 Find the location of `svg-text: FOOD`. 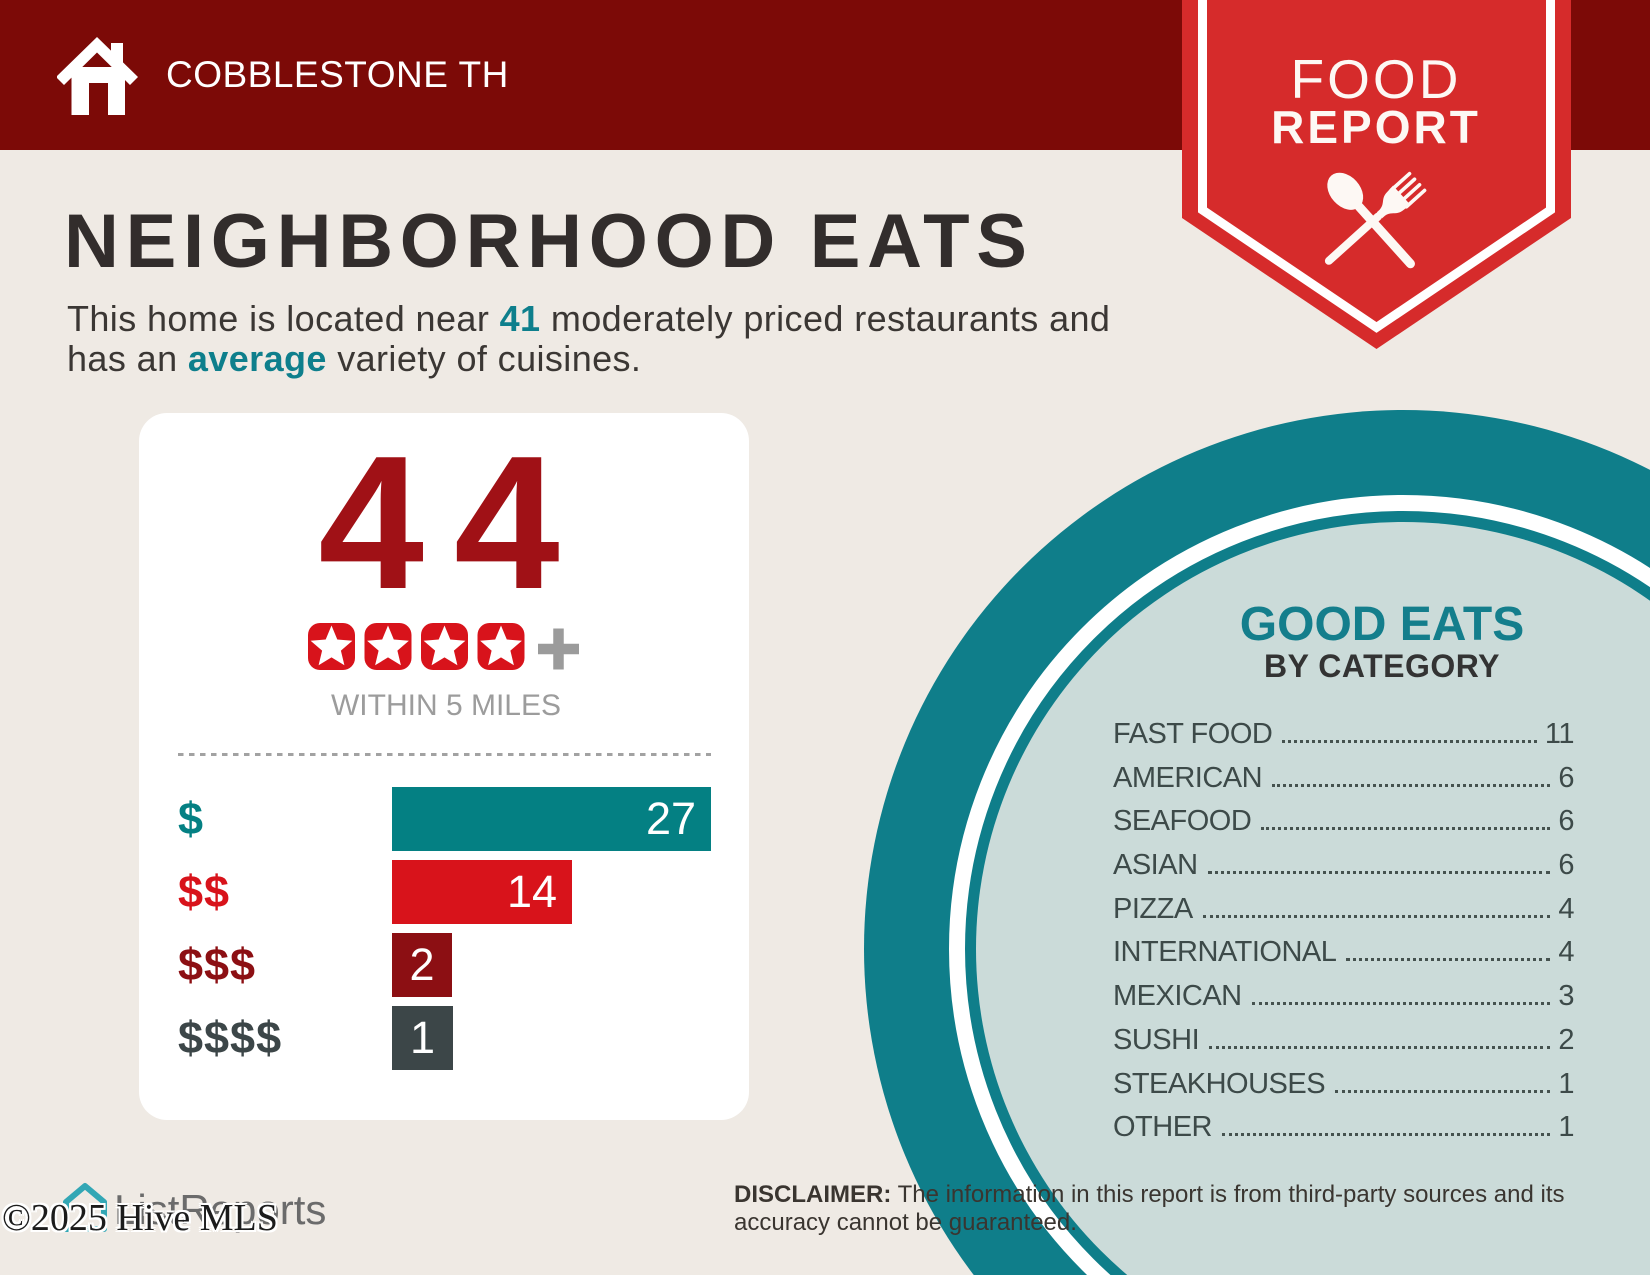

svg-text: FOOD is located at coordinates (1376, 79).